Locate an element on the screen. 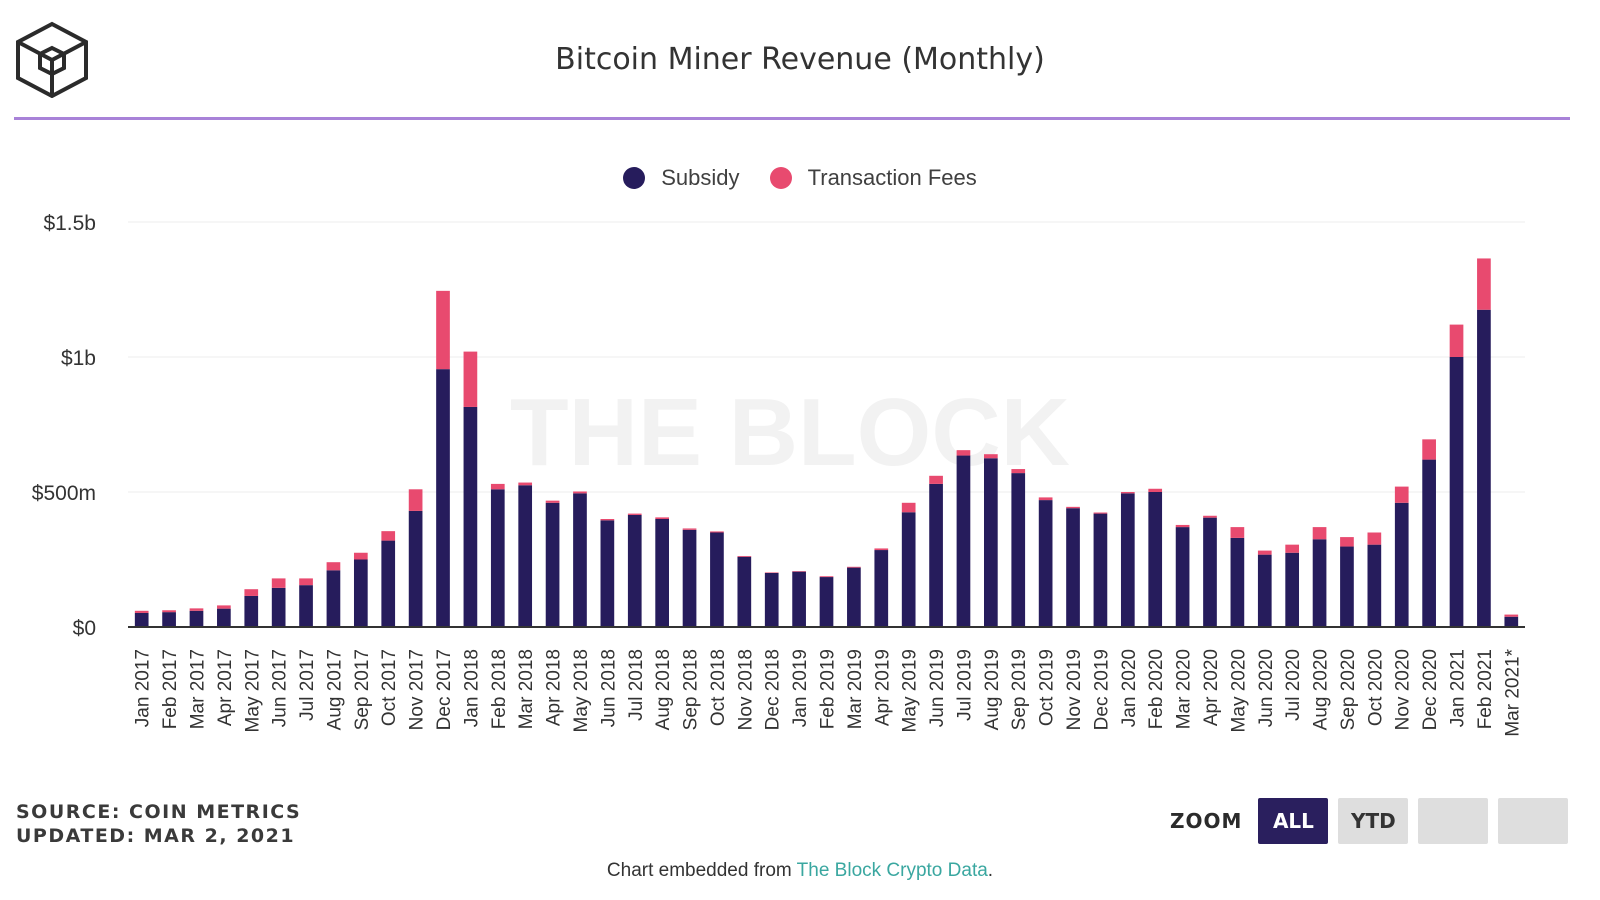  legend-item-transaction-fees: Transaction Fees is located at coordinates (873, 178).